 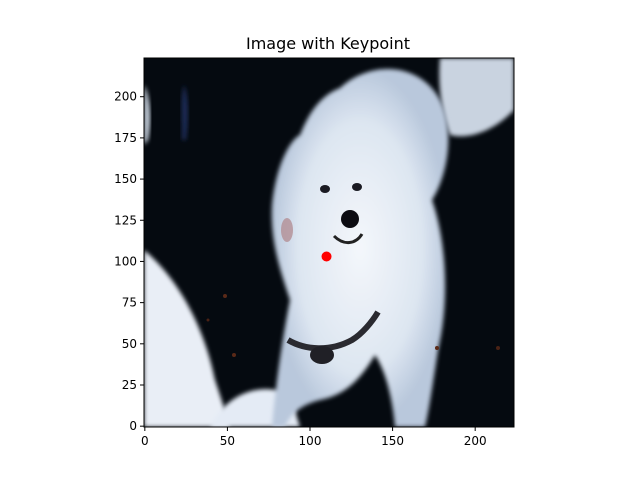 I want to click on y-tick-label: 75, so click(x=129, y=303).